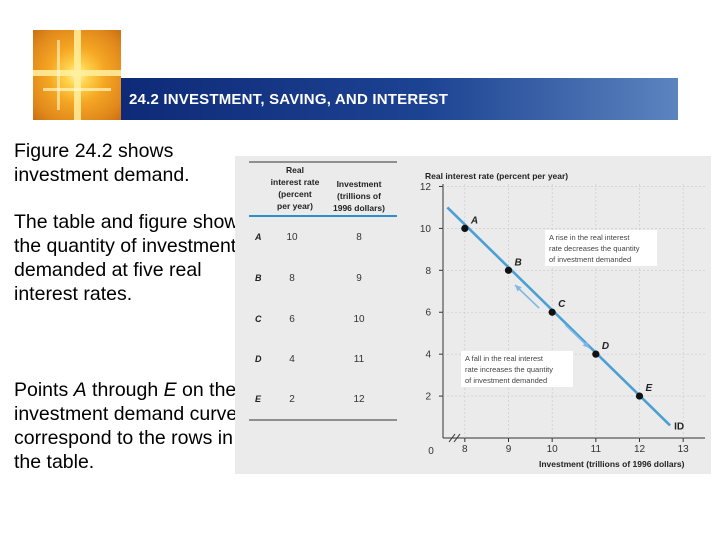 This screenshot has width=720, height=540. What do you see at coordinates (289, 99) in the screenshot?
I see `slide-title: 24.2 INVESTMENT, SAVING, AND INTEREST` at bounding box center [289, 99].